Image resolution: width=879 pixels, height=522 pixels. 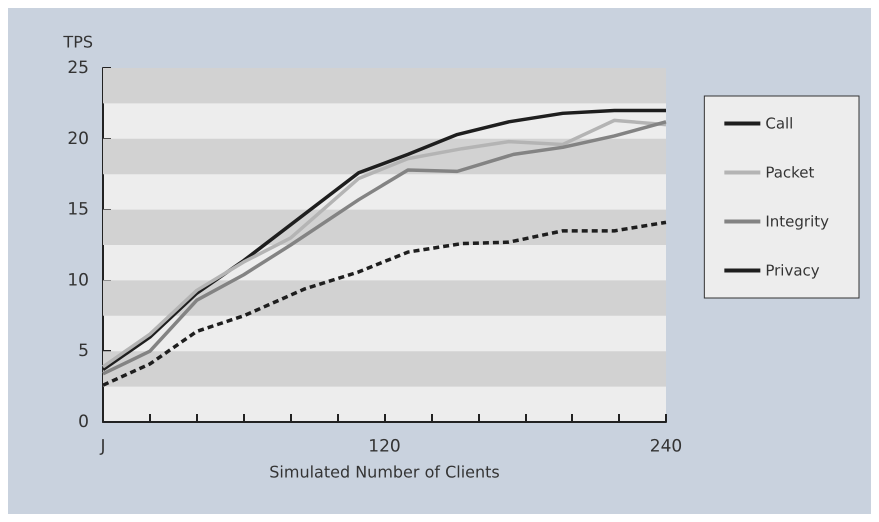 What do you see at coordinates (77, 42) in the screenshot?
I see `y-axis-title: TPS` at bounding box center [77, 42].